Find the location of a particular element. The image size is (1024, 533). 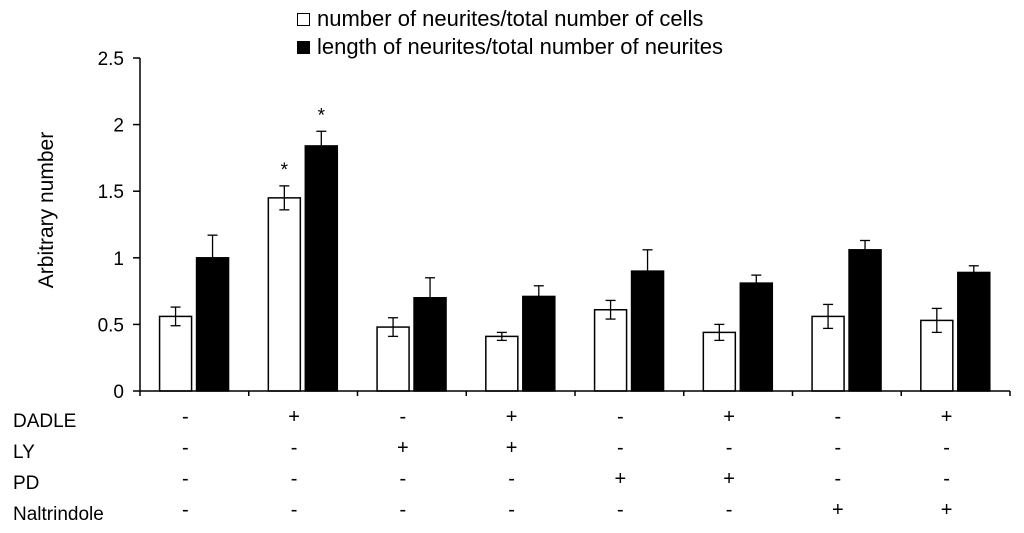

y-axis-title: Arbitrary number is located at coordinates (46, 210).